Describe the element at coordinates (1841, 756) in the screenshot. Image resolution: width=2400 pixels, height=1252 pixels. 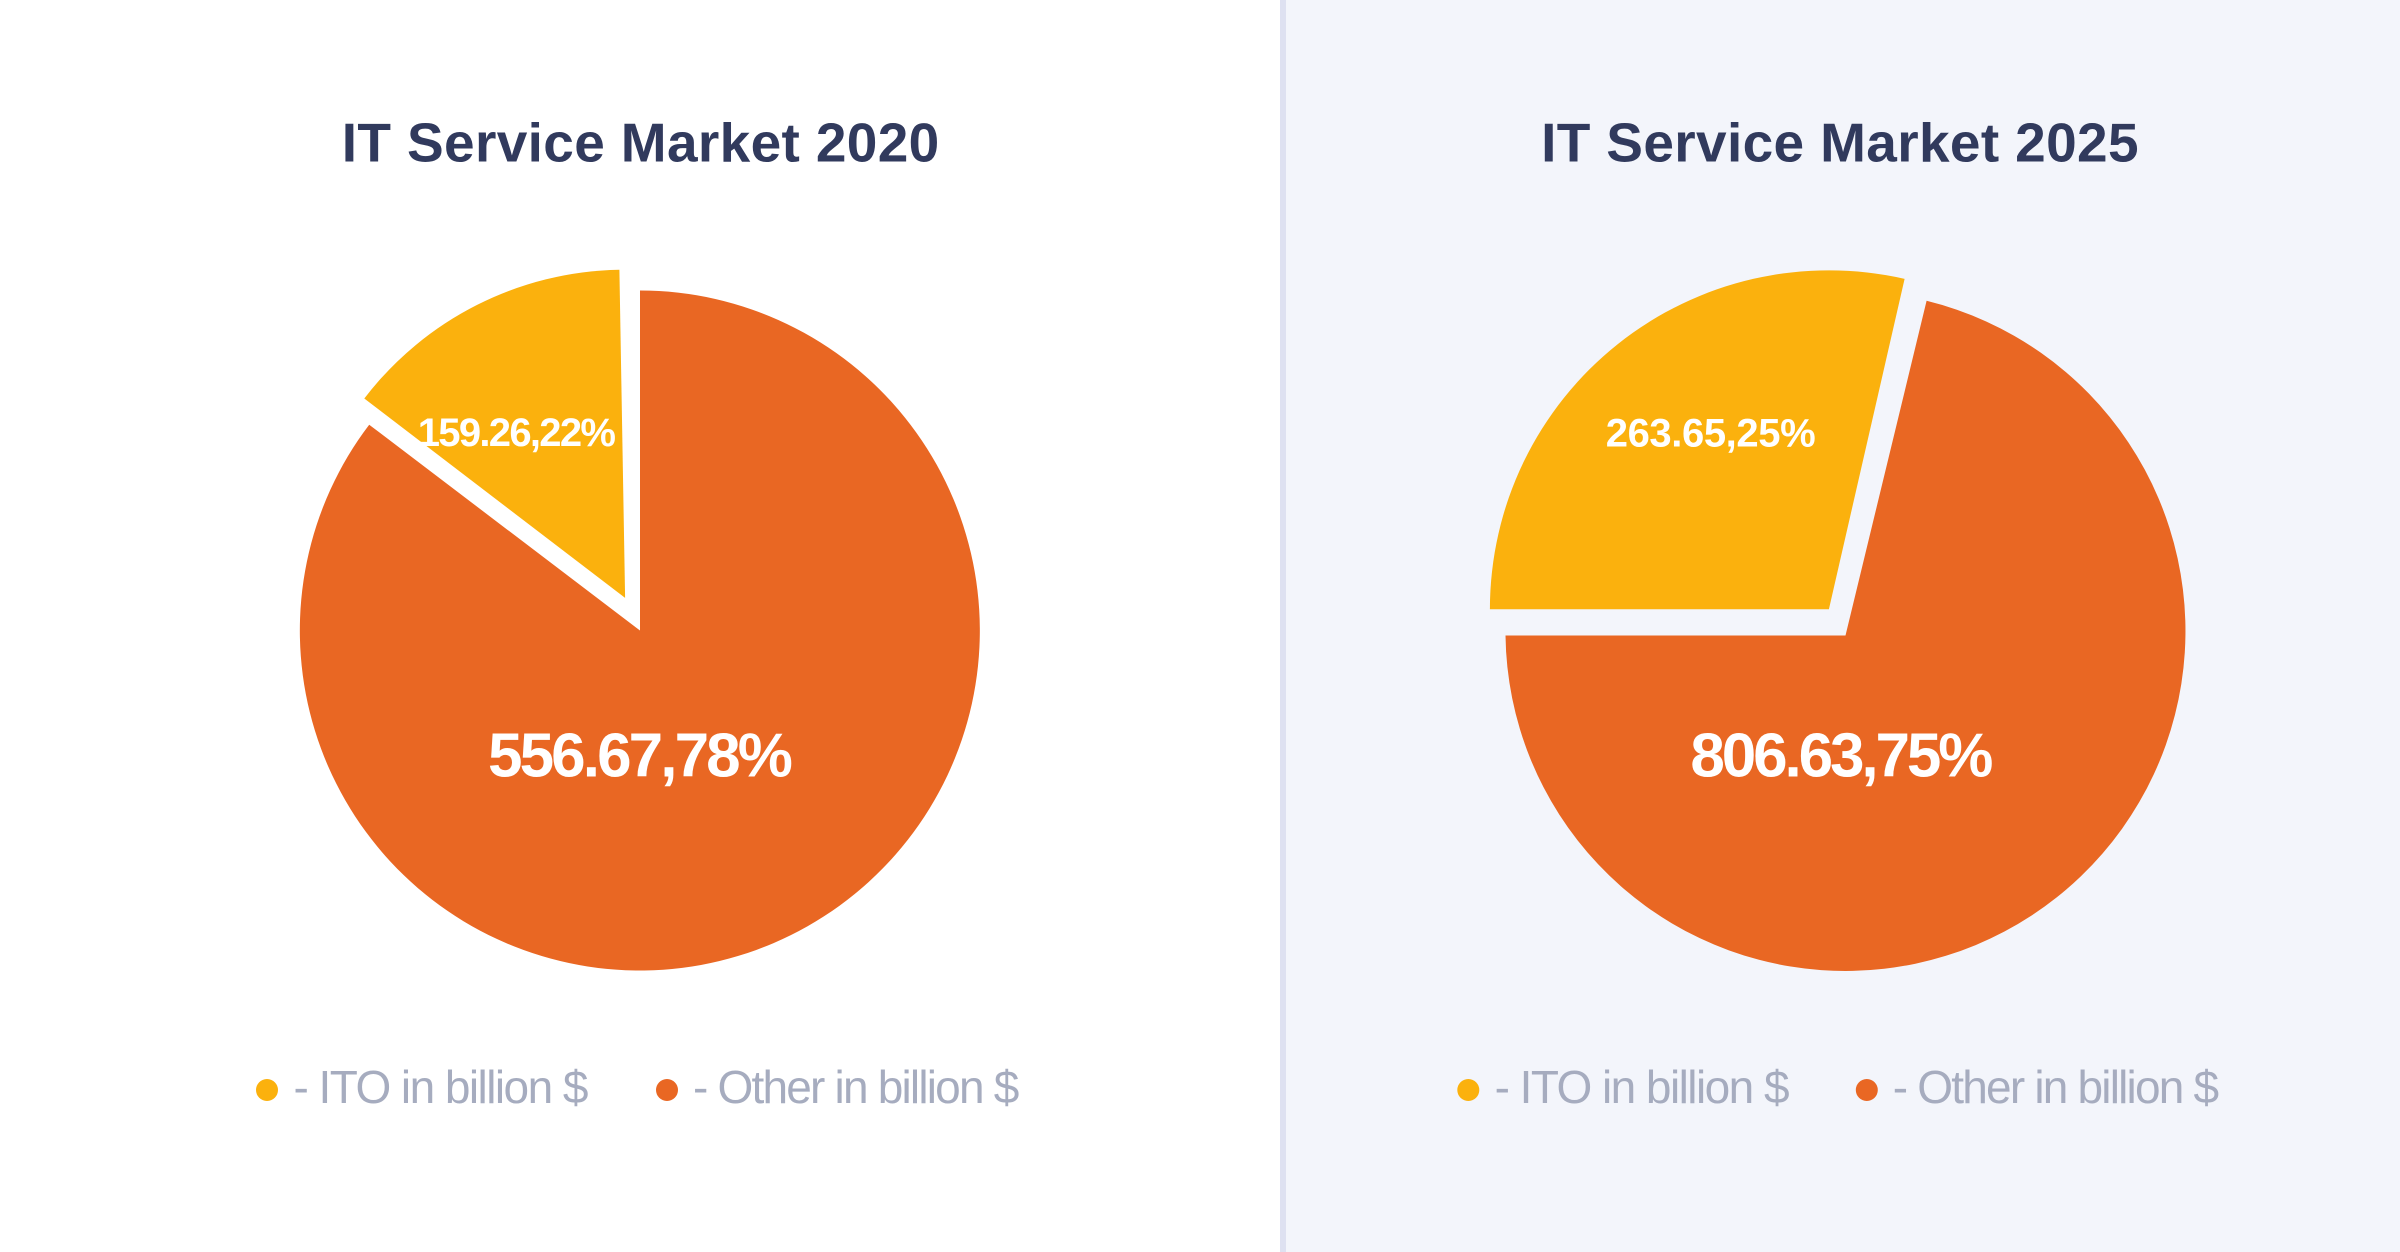
I see `svg-text: 806.63,75%` at that location.